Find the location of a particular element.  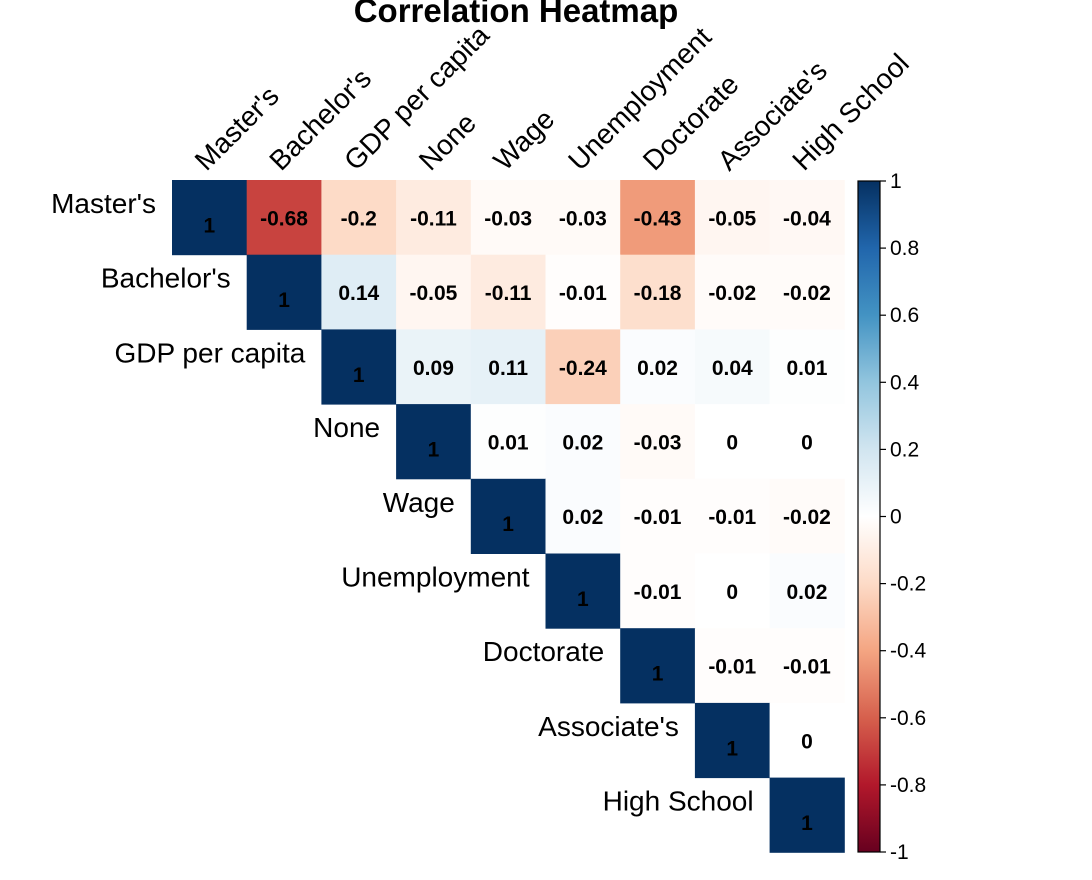

row-label: Associate's is located at coordinates (608, 726).